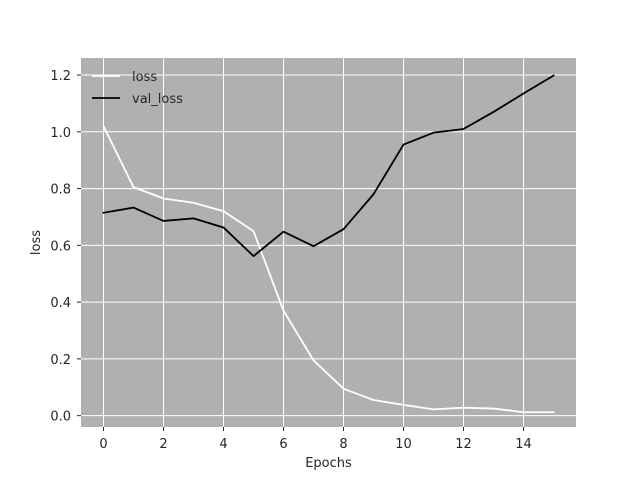 Image resolution: width=640 pixels, height=480 pixels. I want to click on x-tick-label: 10, so click(403, 444).